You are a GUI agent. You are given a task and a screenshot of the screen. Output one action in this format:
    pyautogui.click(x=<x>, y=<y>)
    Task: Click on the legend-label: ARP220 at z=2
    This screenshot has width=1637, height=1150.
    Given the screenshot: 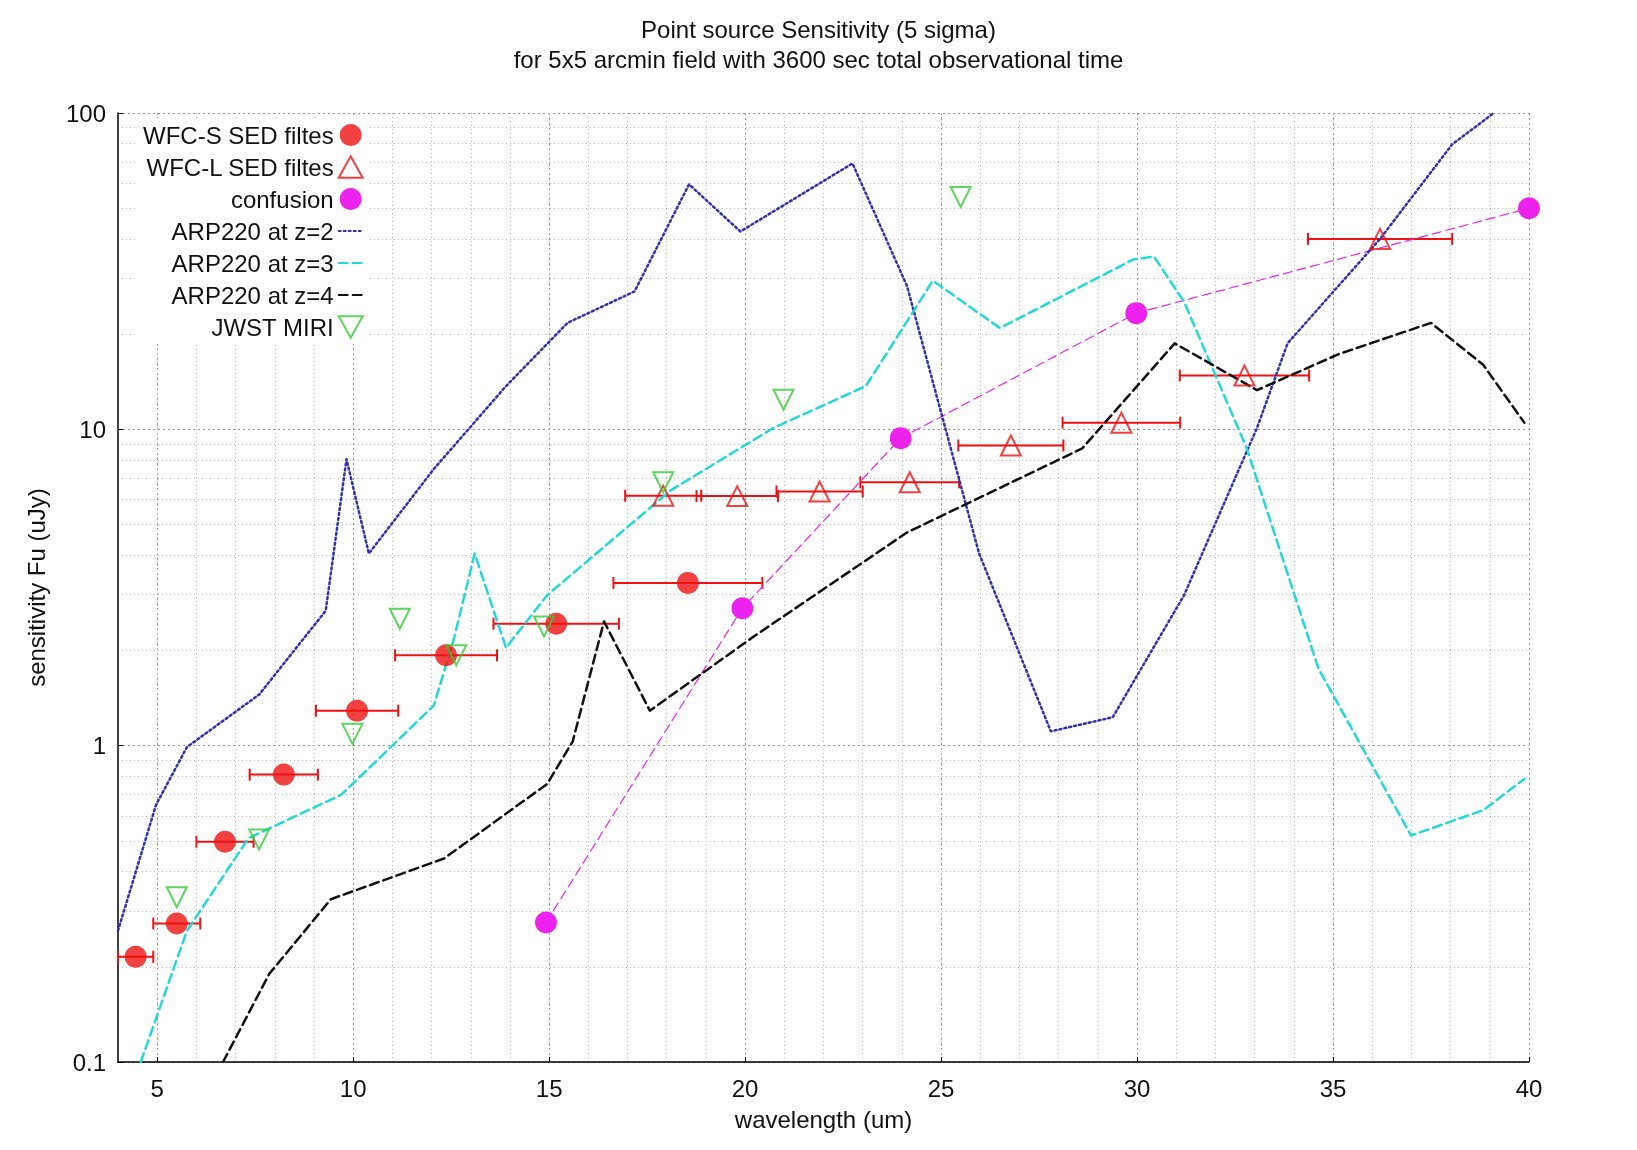 What is the action you would take?
    pyautogui.click(x=252, y=231)
    